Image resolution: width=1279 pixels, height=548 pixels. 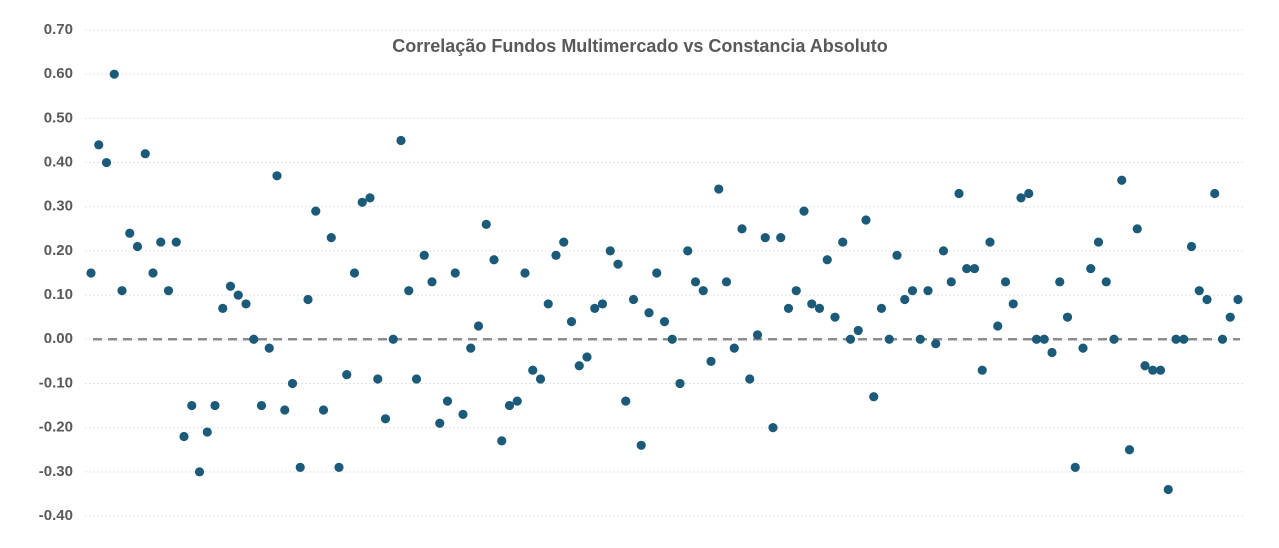 What do you see at coordinates (58, 29) in the screenshot?
I see `y-tick-label: 0.70` at bounding box center [58, 29].